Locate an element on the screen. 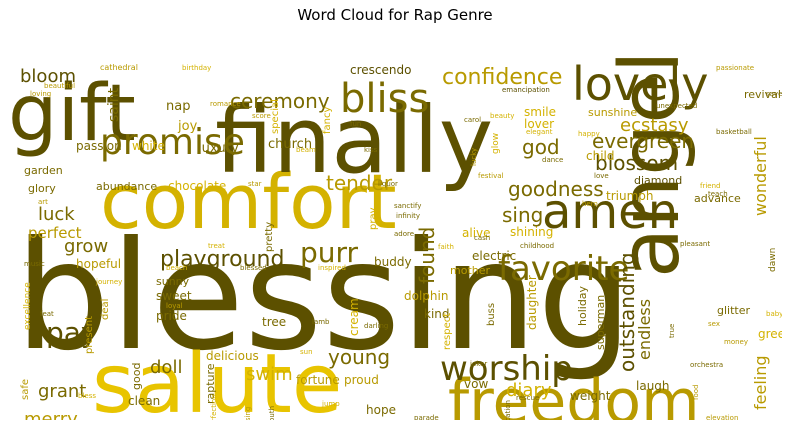 Image resolution: width=790 pixels, height=427 pixels. word-food: food is located at coordinates (696, 392).